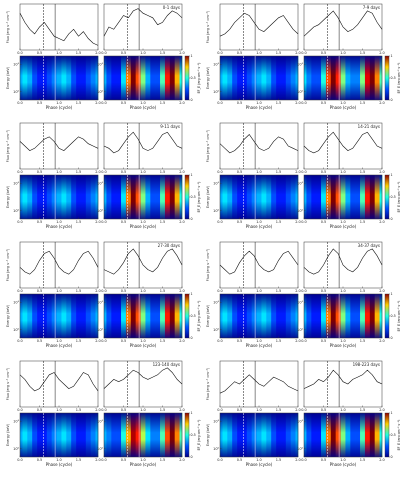 This screenshot has height=477, width=400. What do you see at coordinates (171, 7) in the screenshot?
I see `epoch-label: 0-1 days` at bounding box center [171, 7].